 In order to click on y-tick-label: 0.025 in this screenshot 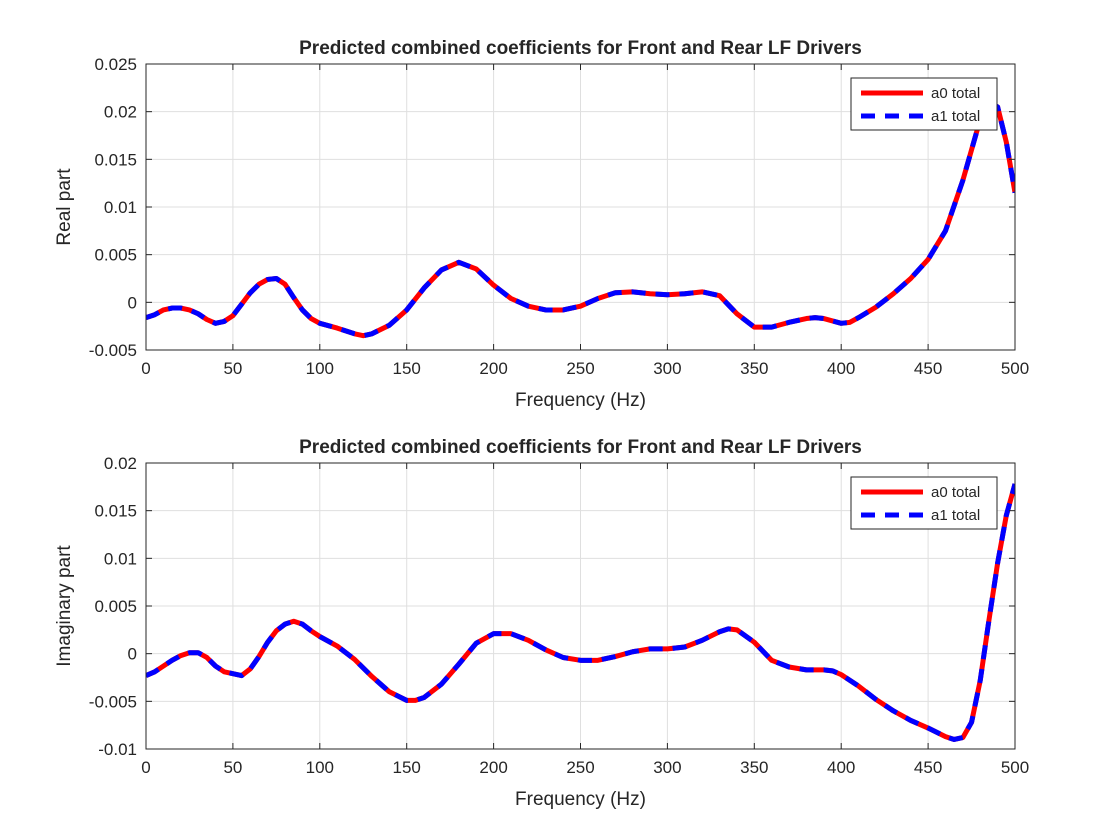, I will do `click(115, 64)`.